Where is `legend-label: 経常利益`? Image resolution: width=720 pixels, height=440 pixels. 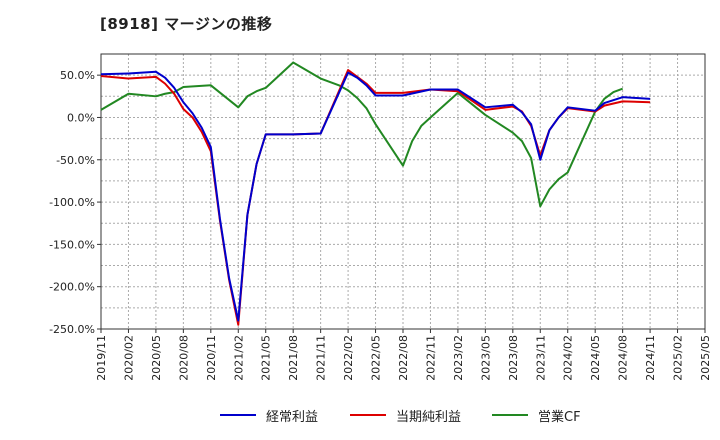 legend-label: 経常利益 is located at coordinates (292, 417).